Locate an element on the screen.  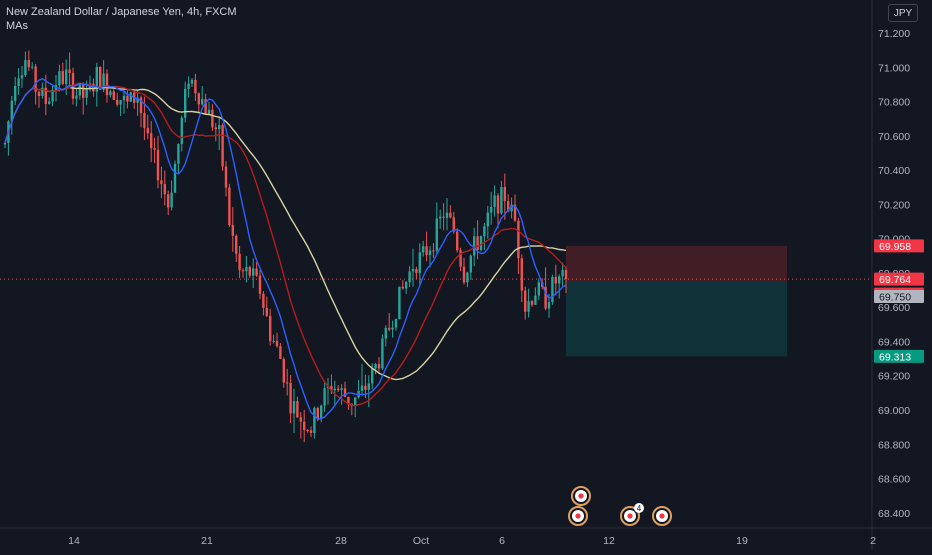
target-price-tag: 69.313 is located at coordinates (895, 357).